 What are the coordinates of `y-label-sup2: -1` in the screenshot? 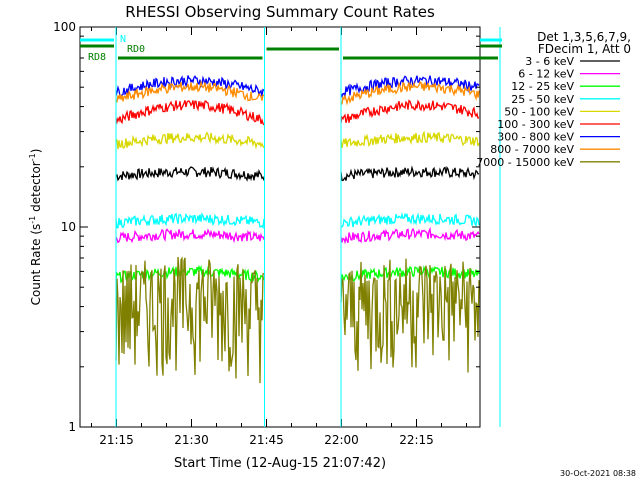 It's located at (32, 157).